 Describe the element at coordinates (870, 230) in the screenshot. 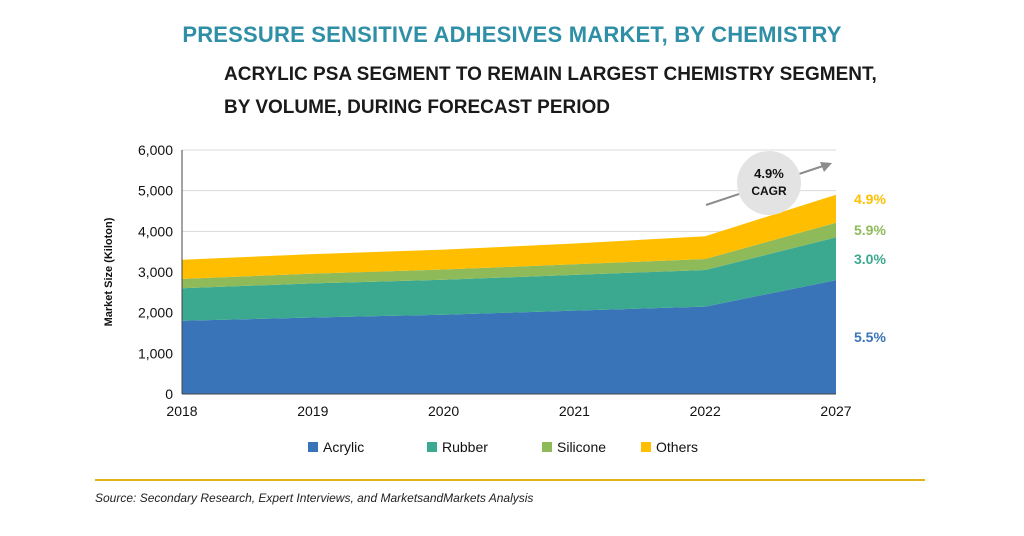

I see `cagr-label-silicone: 5.9%` at that location.